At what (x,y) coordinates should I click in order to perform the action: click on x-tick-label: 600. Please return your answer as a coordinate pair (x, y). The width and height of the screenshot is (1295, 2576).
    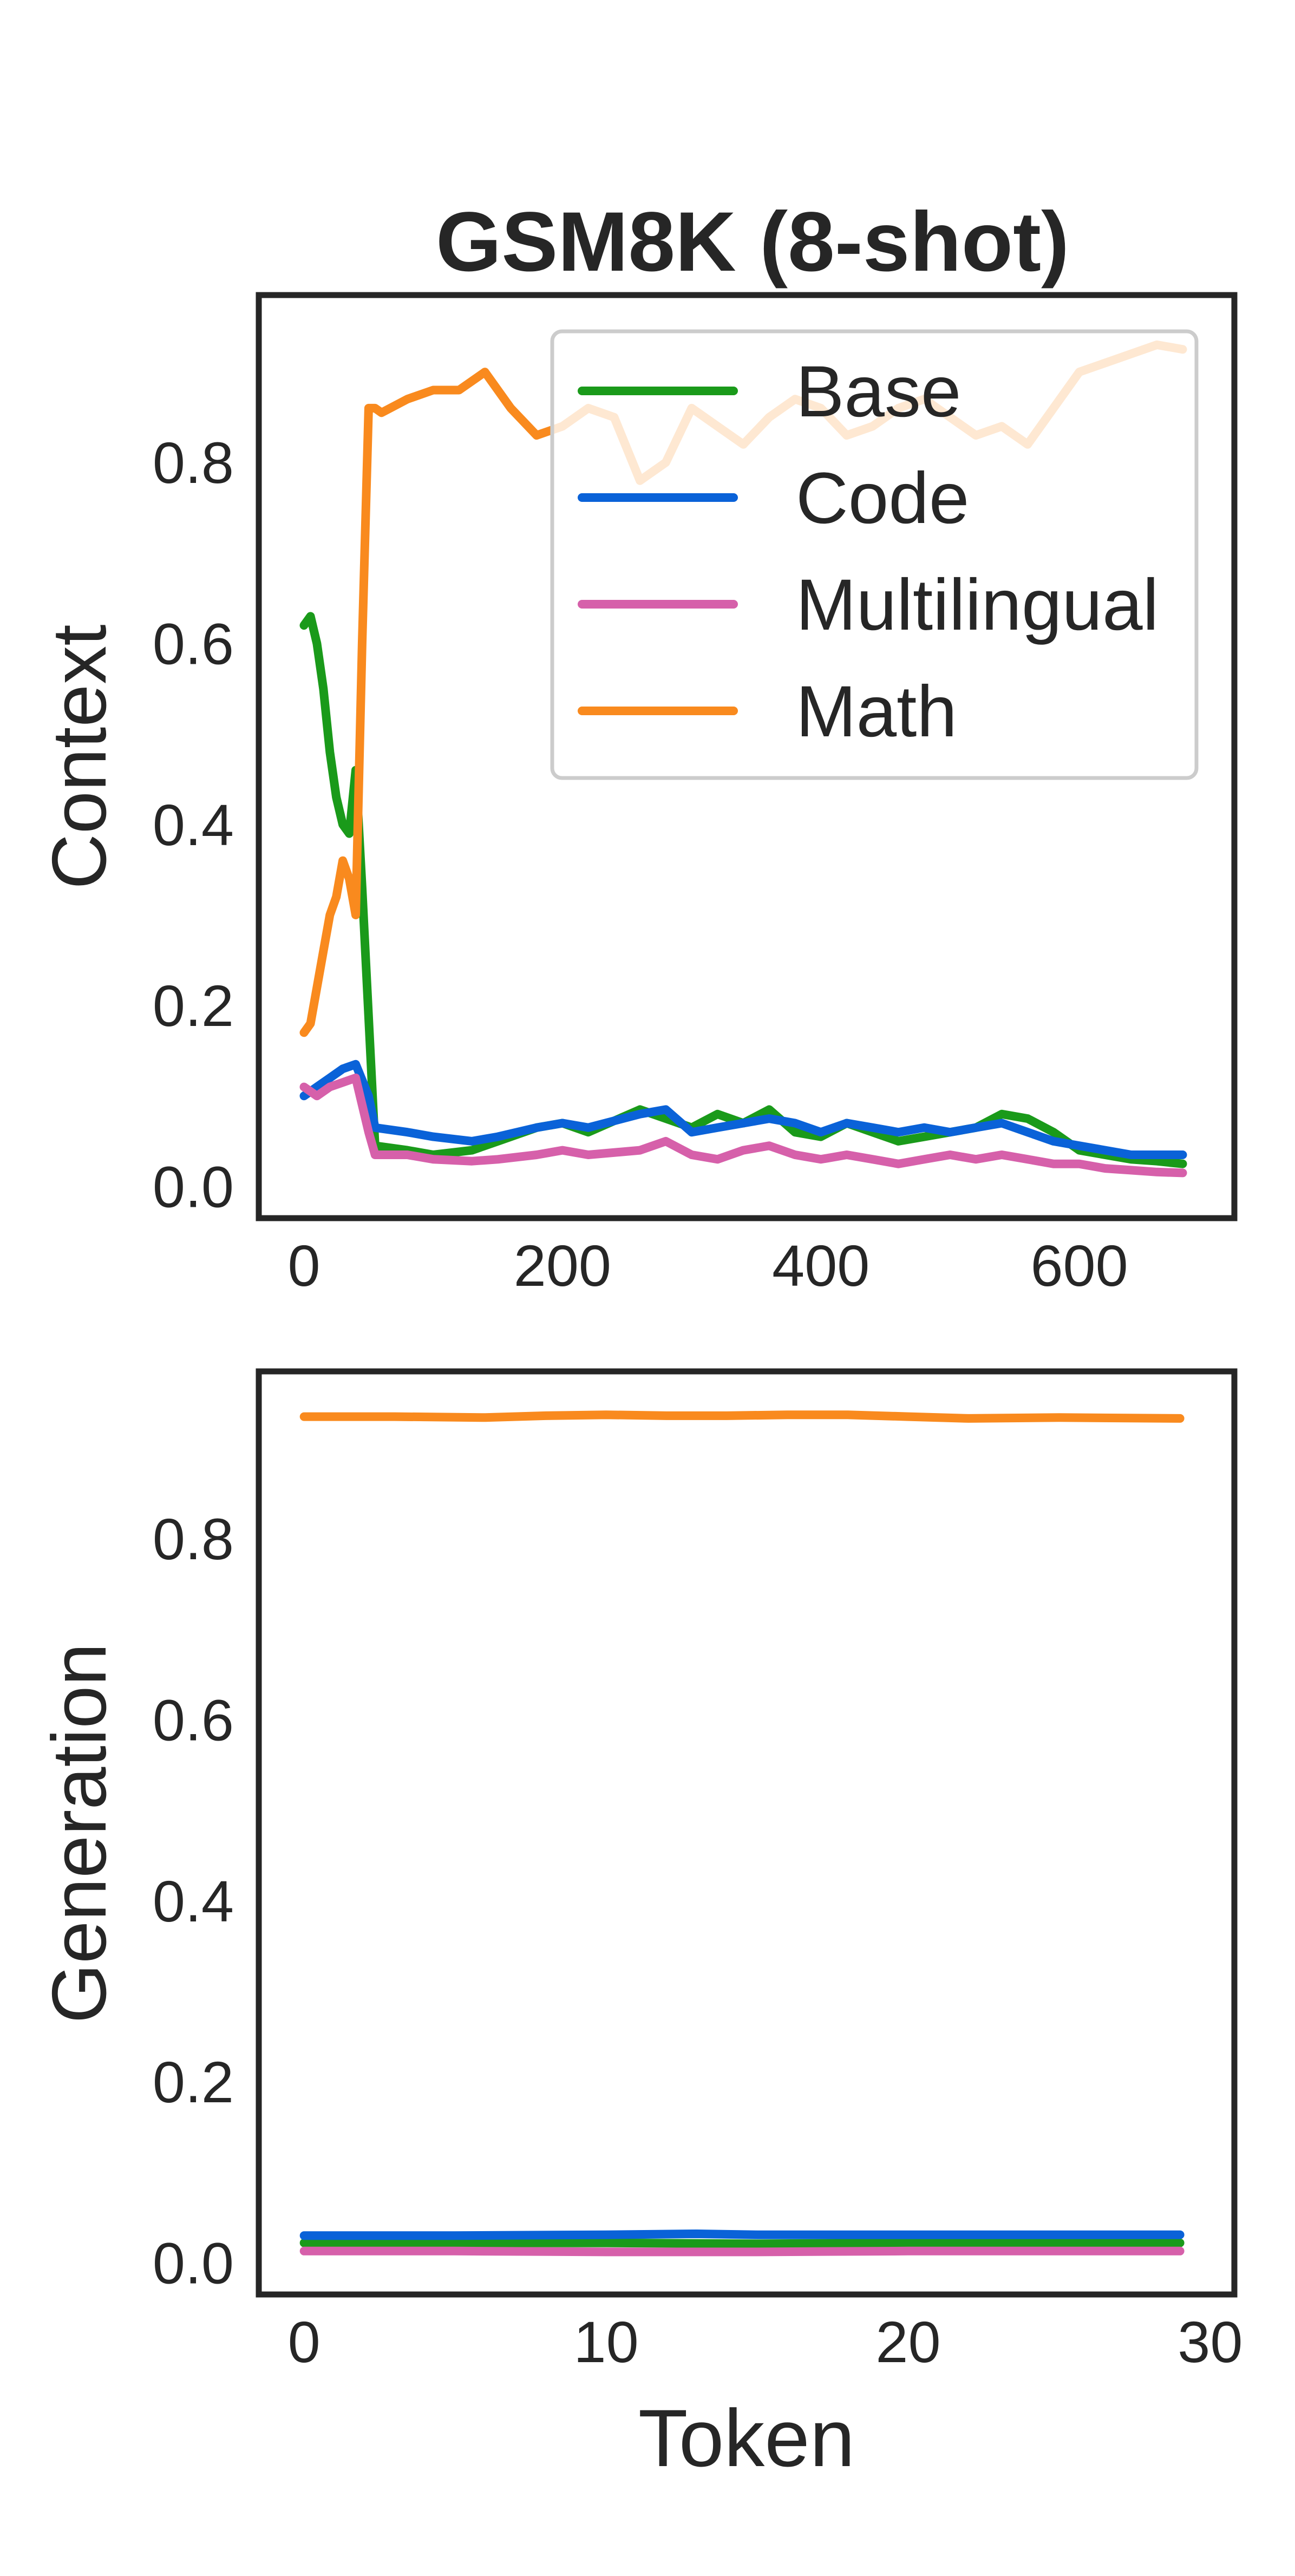
    Looking at the image, I should click on (1079, 1265).